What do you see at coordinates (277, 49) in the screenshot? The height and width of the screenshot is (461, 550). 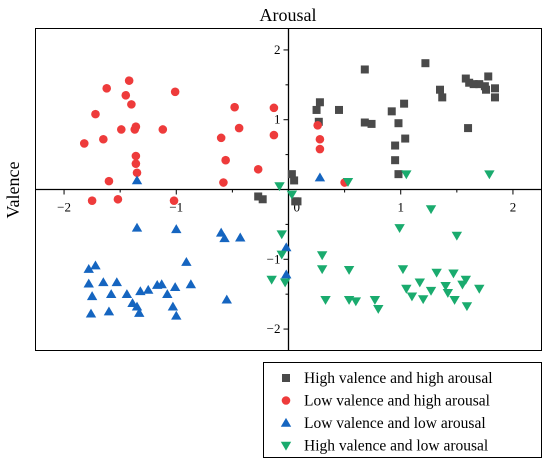 I see `y-tick-label: 2` at bounding box center [277, 49].